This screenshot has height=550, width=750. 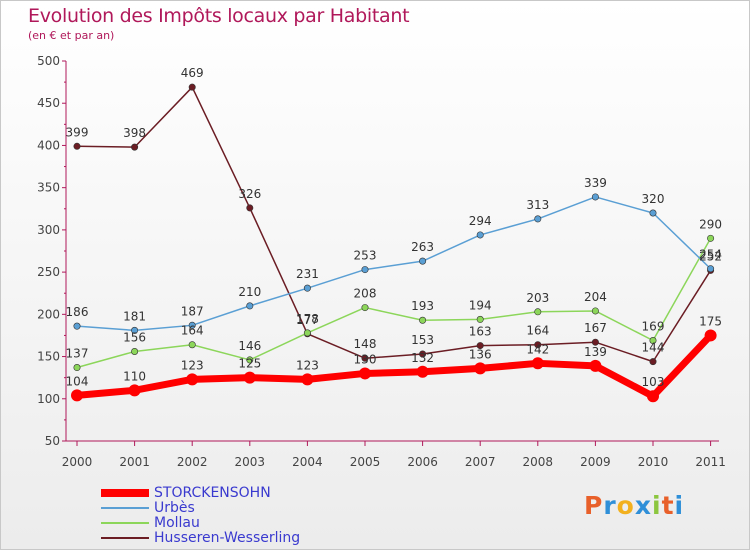 I want to click on y-tick-label: 350, so click(x=48, y=188).